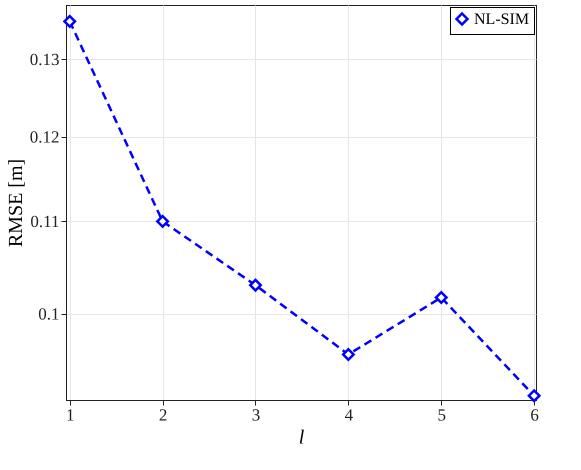  I want to click on y-tick-label: 0.11, so click(45, 221).